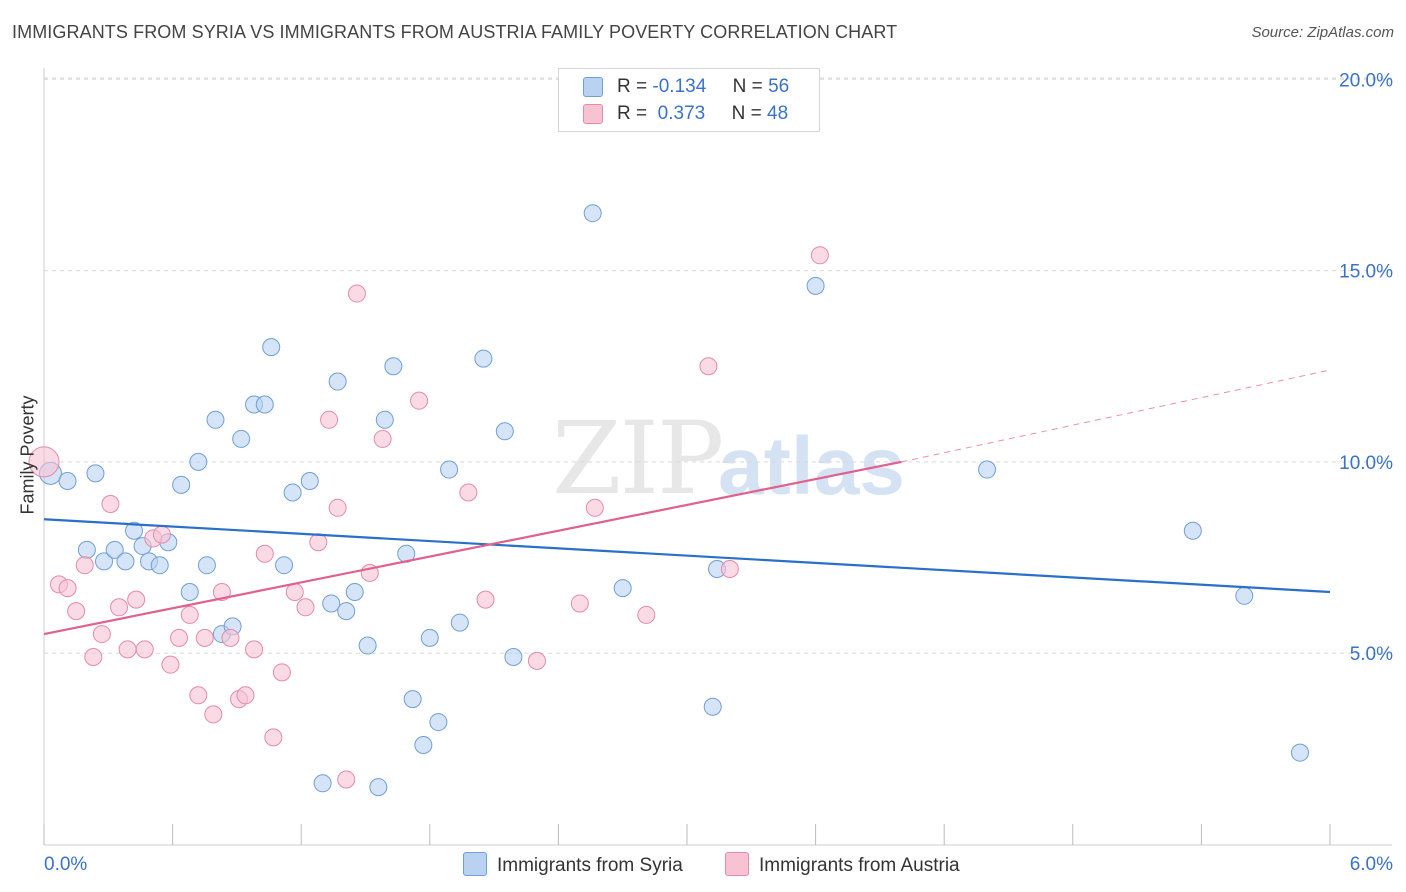 This screenshot has width=1406, height=892. What do you see at coordinates (472, 548) in the screenshot?
I see `trend-line-austria` at bounding box center [472, 548].